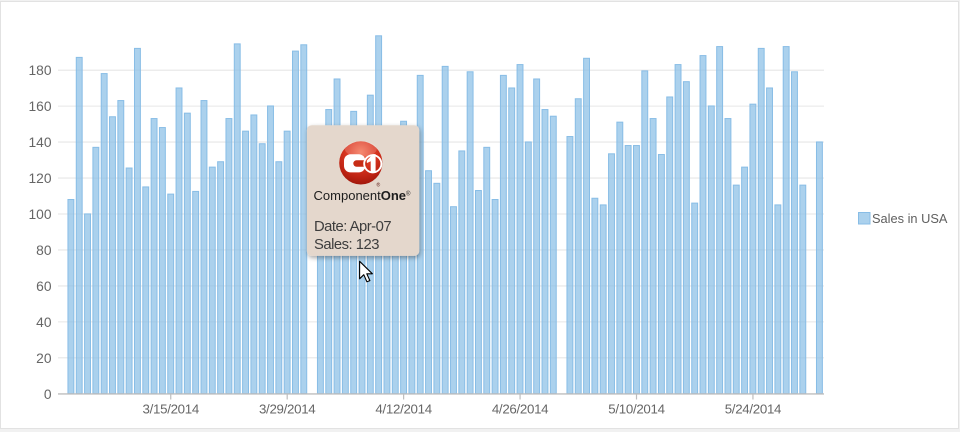  I want to click on svg-text: 140, so click(39, 142).